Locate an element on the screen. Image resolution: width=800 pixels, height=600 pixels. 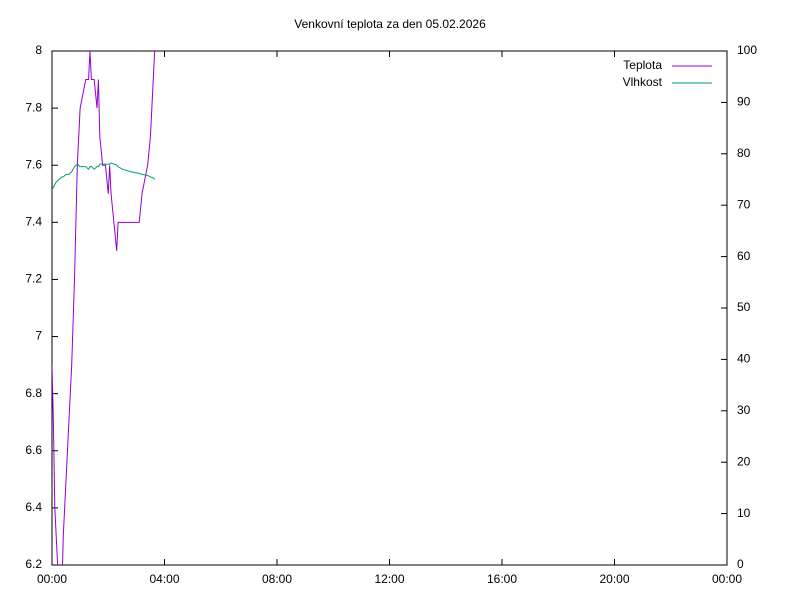
y2-tick-label: 40 is located at coordinates (744, 359).